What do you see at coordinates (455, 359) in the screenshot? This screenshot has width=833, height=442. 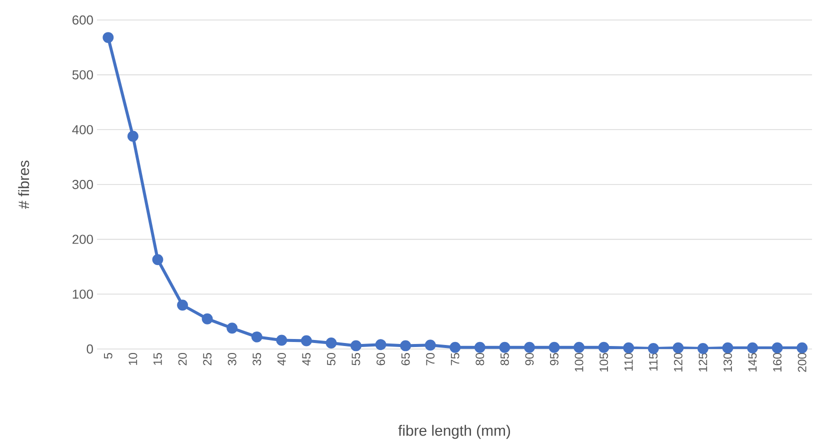 I see `x-tick-label: 75` at bounding box center [455, 359].